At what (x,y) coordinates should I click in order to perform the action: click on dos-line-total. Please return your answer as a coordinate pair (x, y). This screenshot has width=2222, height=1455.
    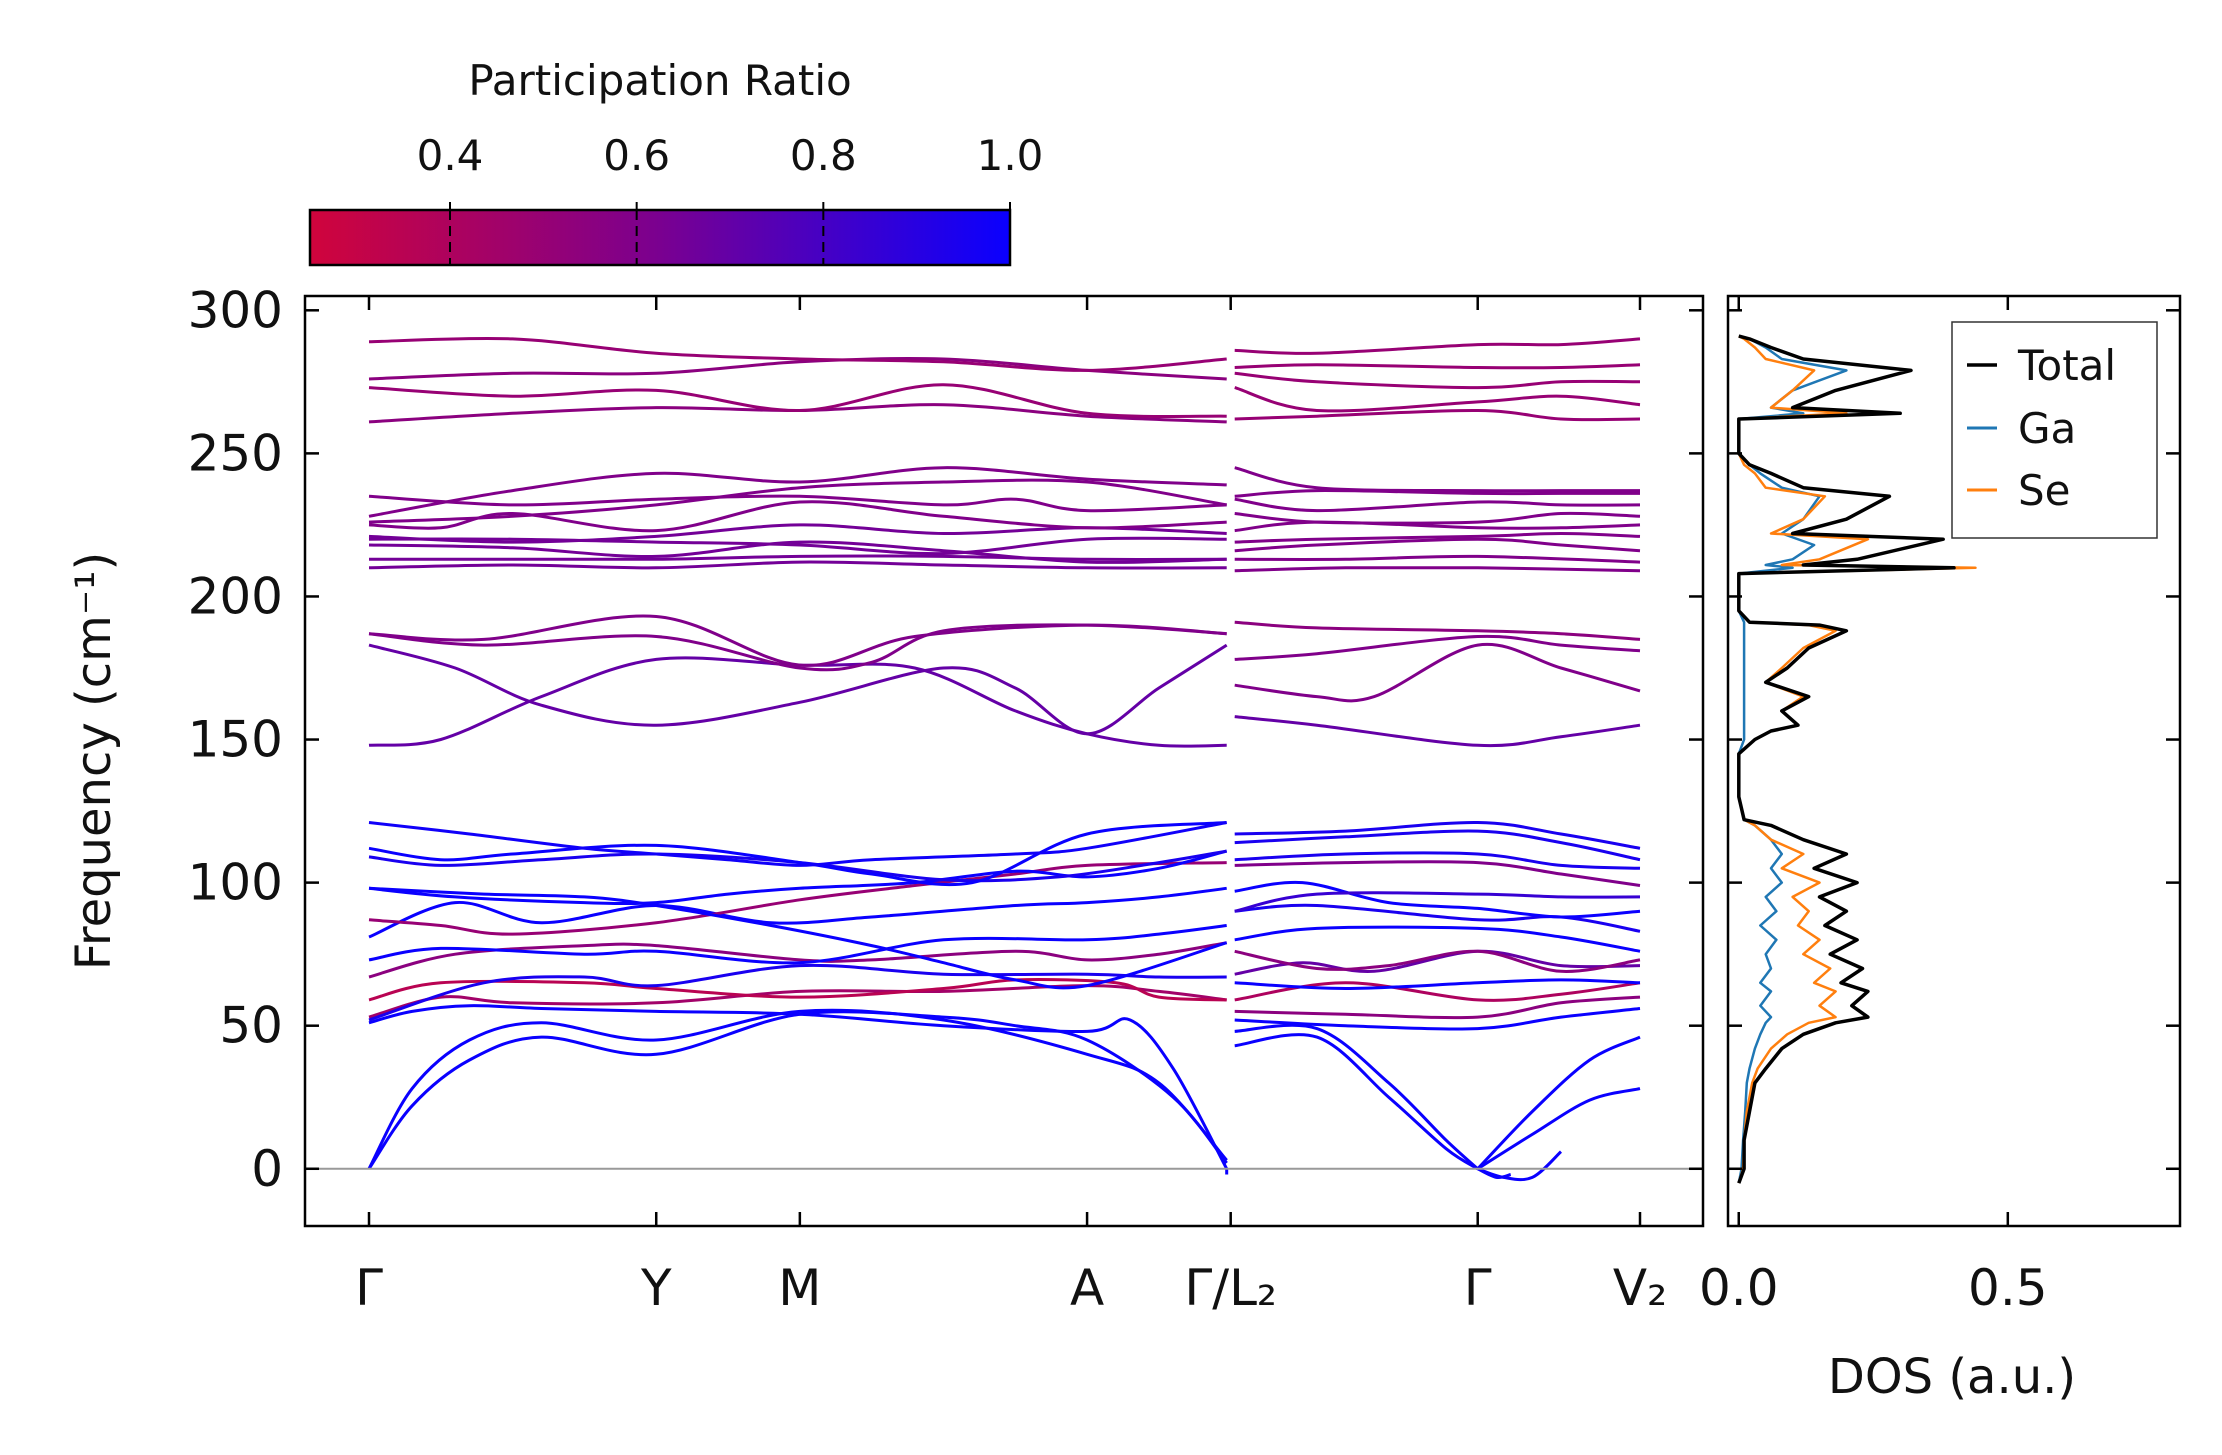
    Looking at the image, I should click on (1846, 759).